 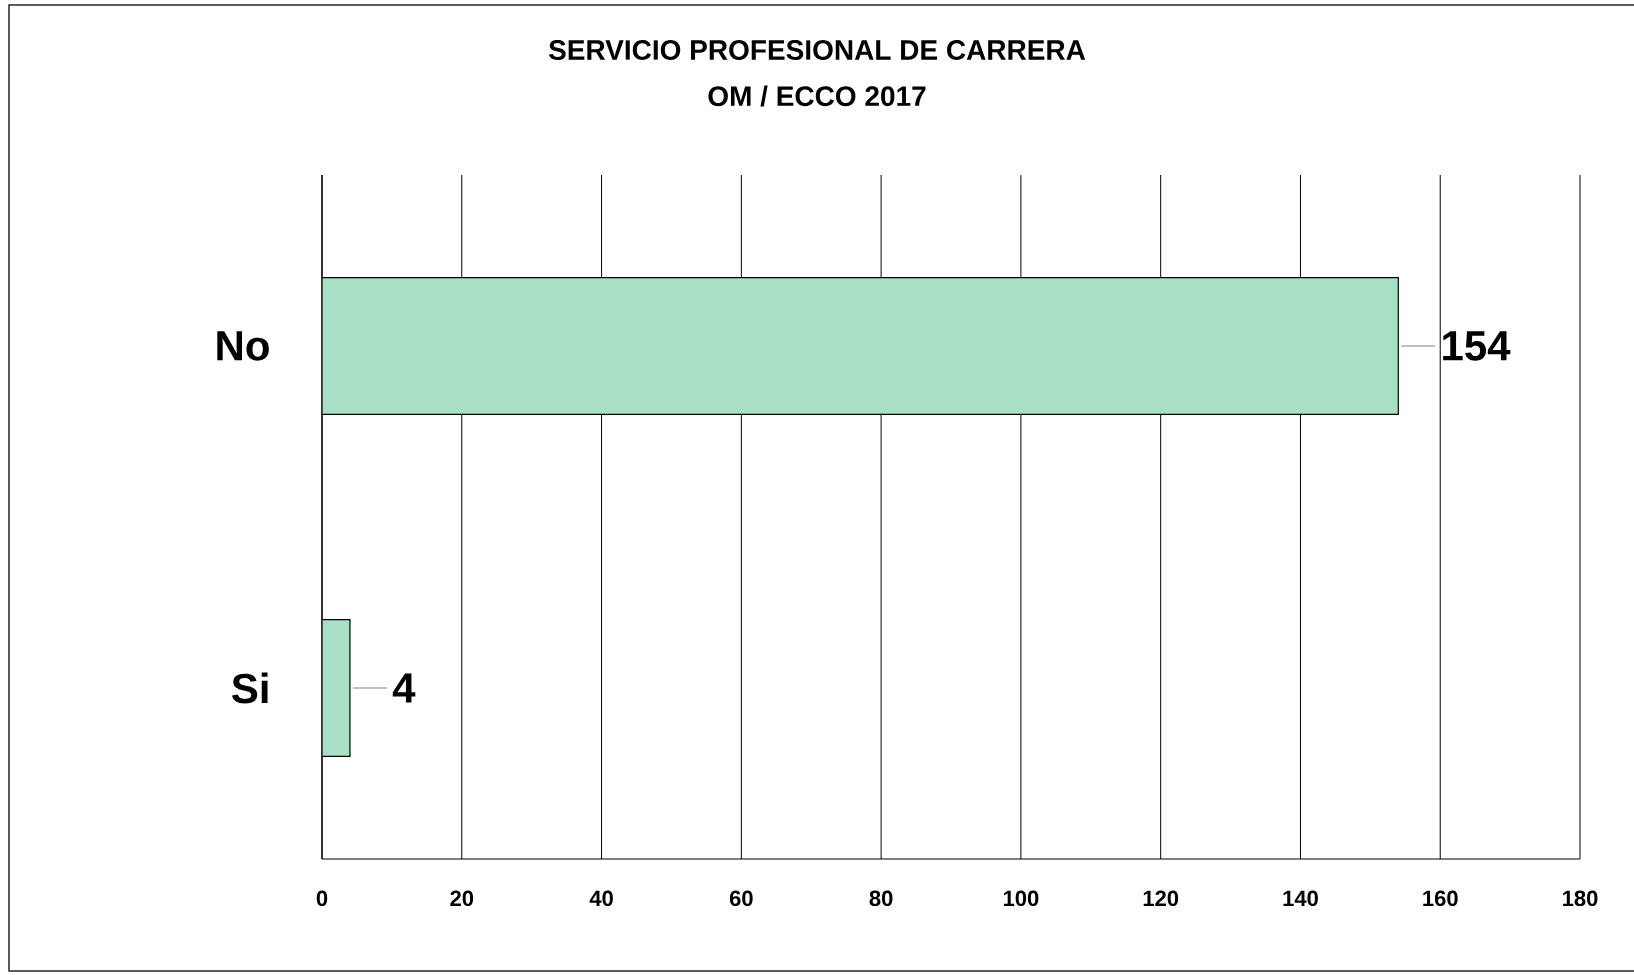 I want to click on x-tick-label: 60, so click(x=741, y=898).